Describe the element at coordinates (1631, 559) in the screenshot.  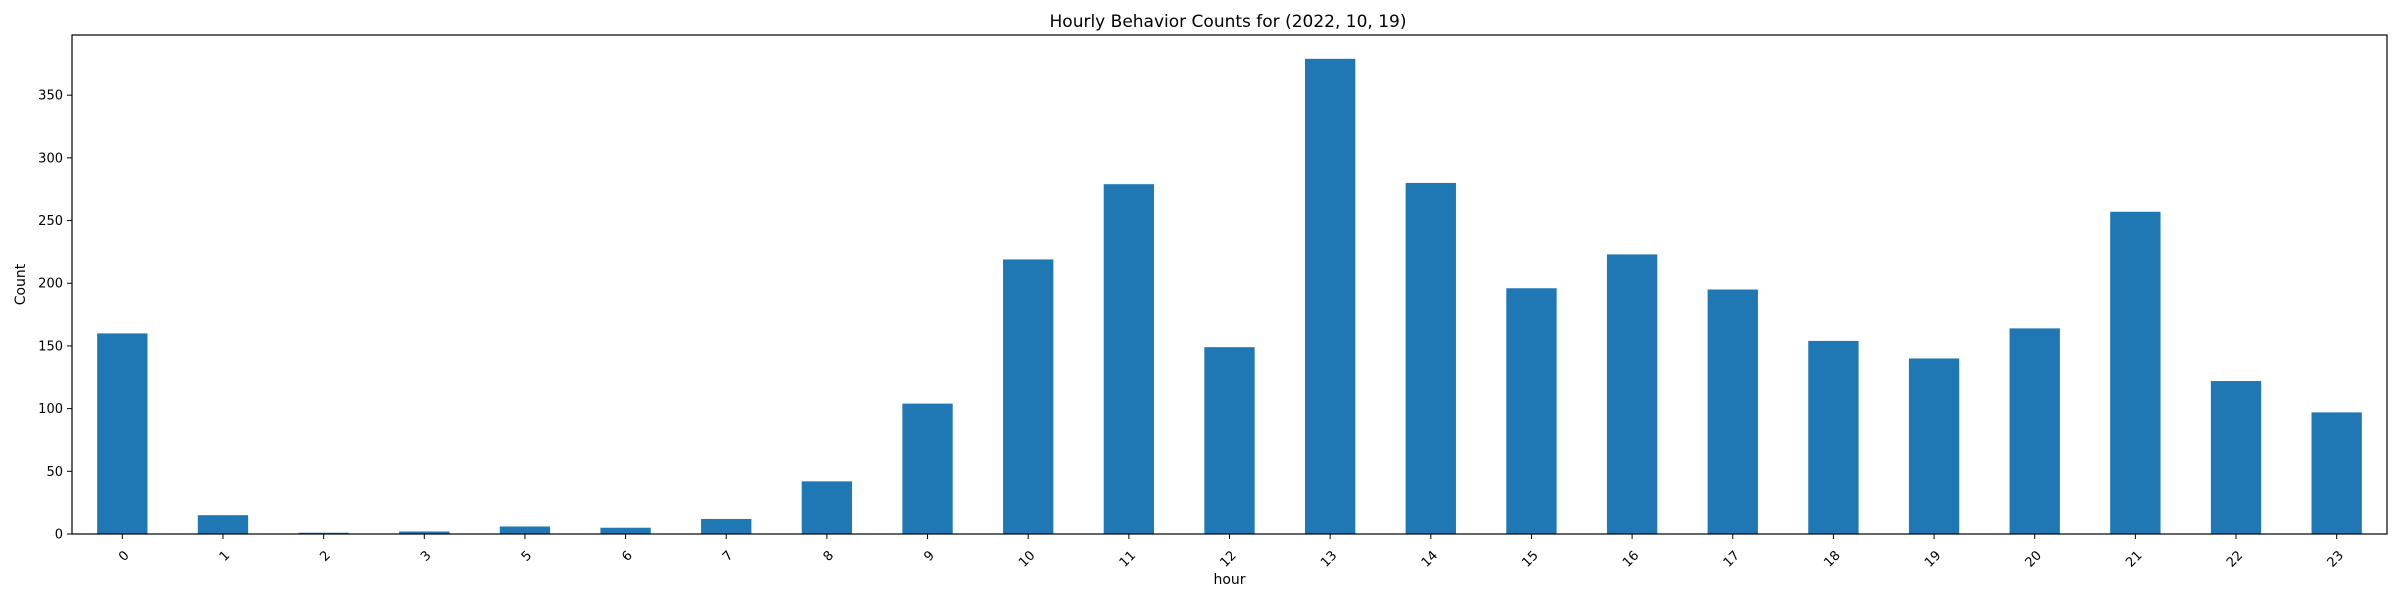
I see `x-tick-label: 16` at that location.